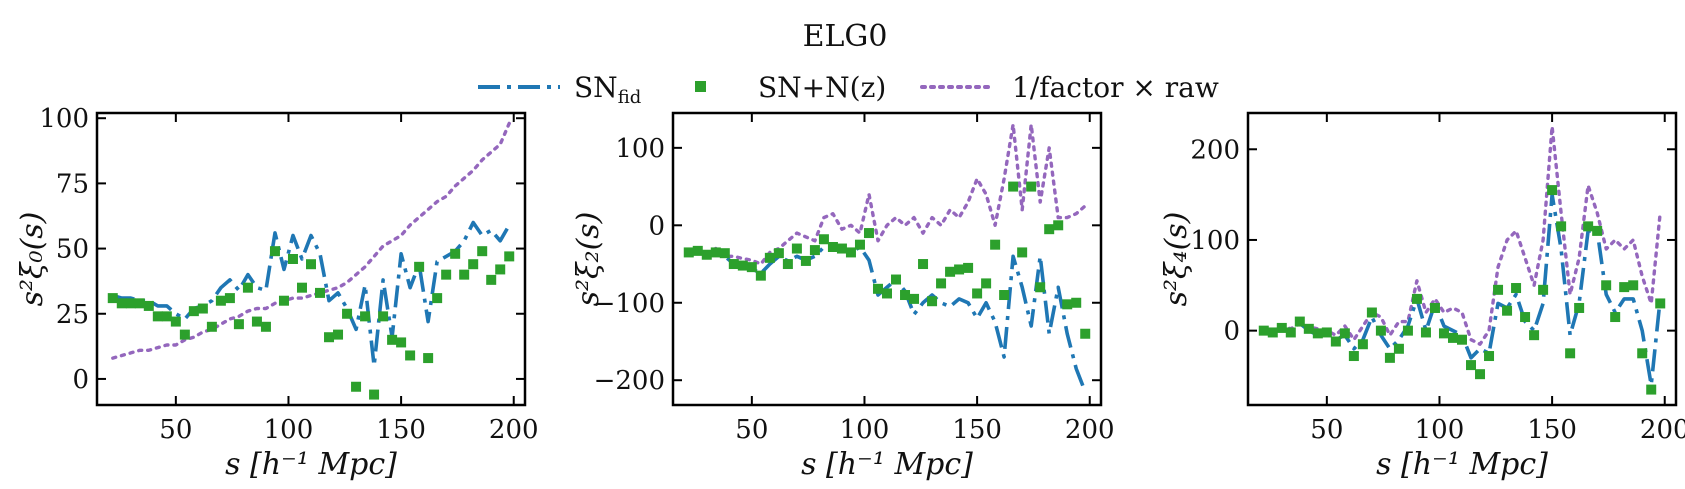  What do you see at coordinates (629, 381) in the screenshot?
I see `ytick-label: −200` at bounding box center [629, 381].